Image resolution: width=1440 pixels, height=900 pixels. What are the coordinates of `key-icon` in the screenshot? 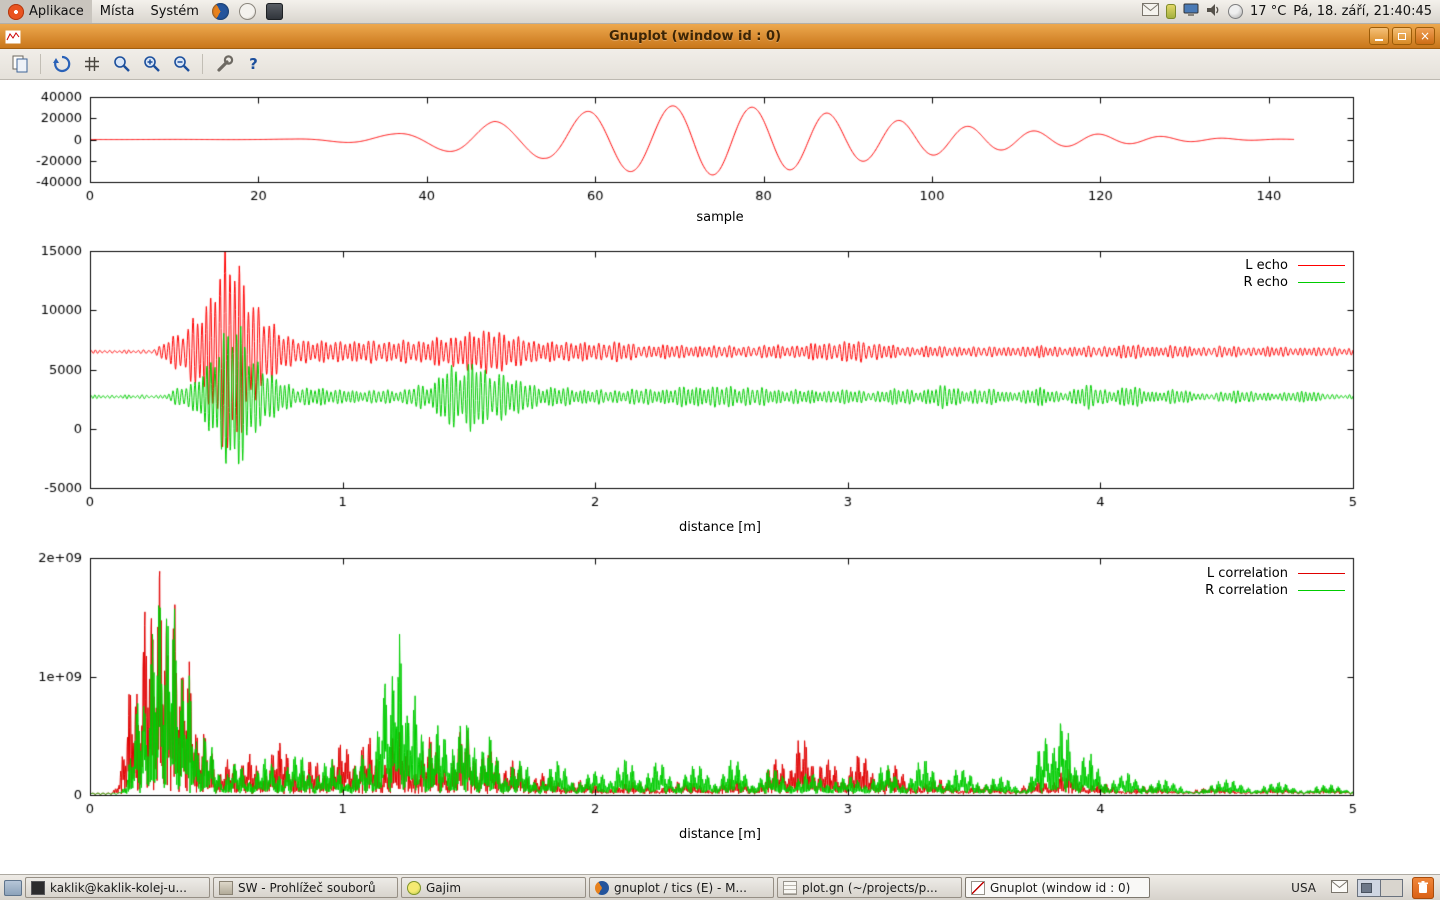 It's located at (1171, 11).